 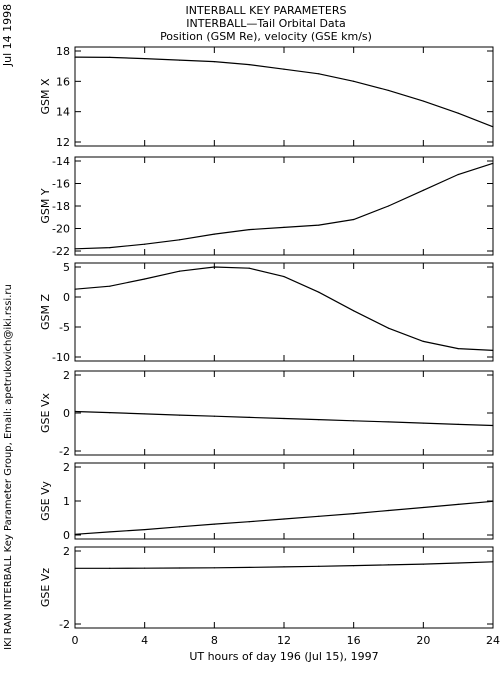 I want to click on y-tick-label: 1, so click(x=66, y=501).